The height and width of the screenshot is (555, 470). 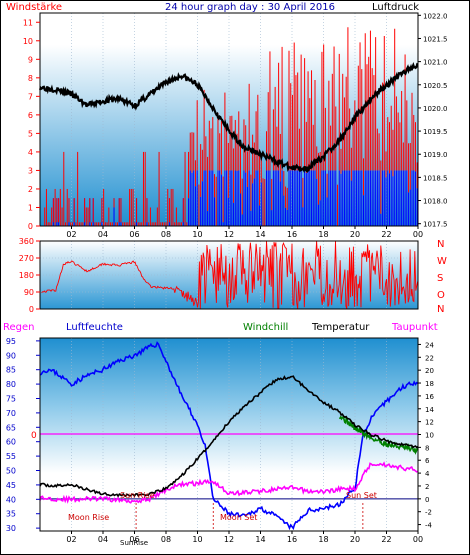 What do you see at coordinates (427, 500) in the screenshot?
I see `temperature-tick-label: 0` at bounding box center [427, 500].